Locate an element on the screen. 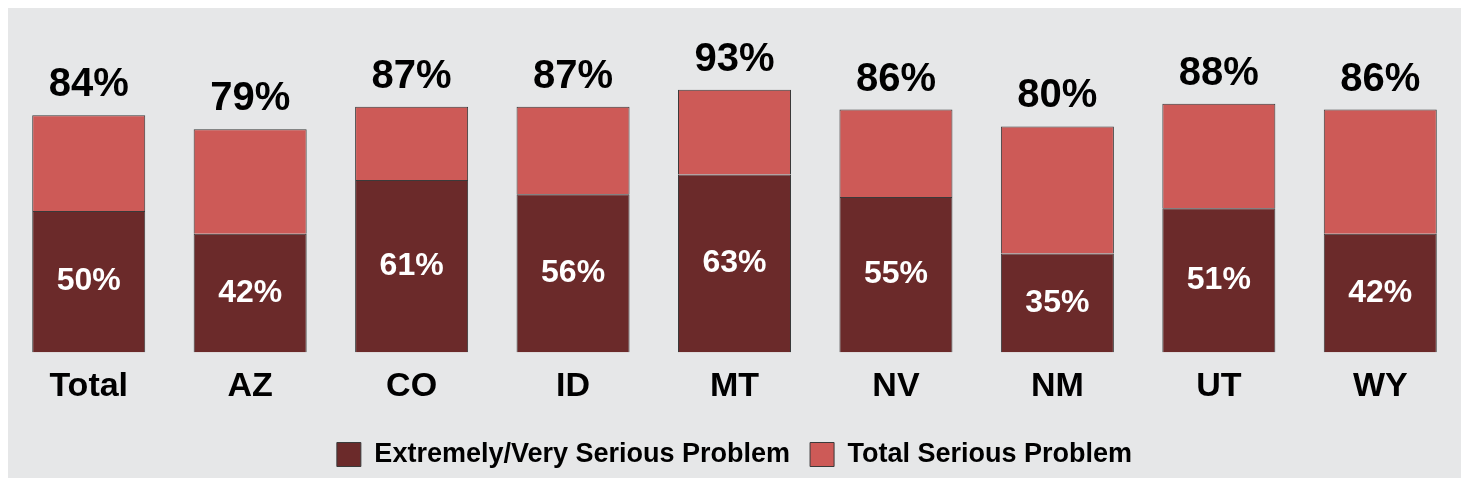 Image resolution: width=1469 pixels, height=486 pixels. total-label: 93% is located at coordinates (734, 56).